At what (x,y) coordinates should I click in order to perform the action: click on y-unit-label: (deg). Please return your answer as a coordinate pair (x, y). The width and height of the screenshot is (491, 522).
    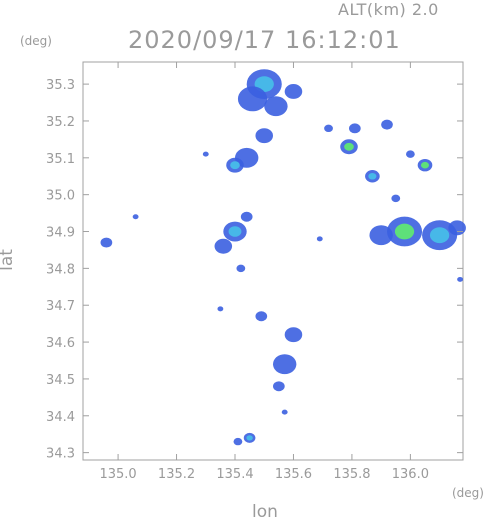
    Looking at the image, I should click on (36, 41).